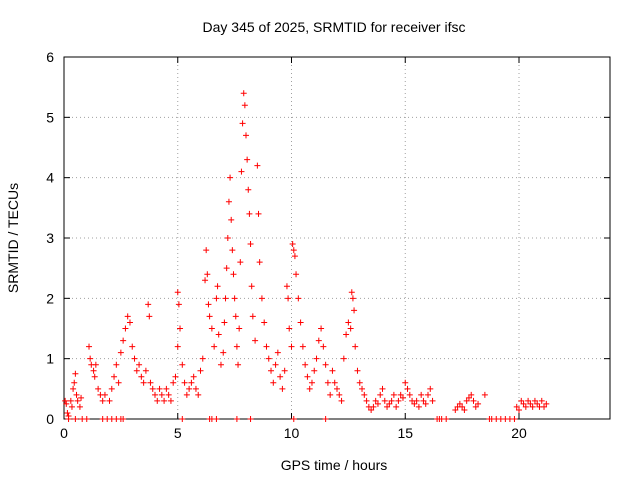 The height and width of the screenshot is (480, 640). I want to click on y-tick-label: 6, so click(50, 57).